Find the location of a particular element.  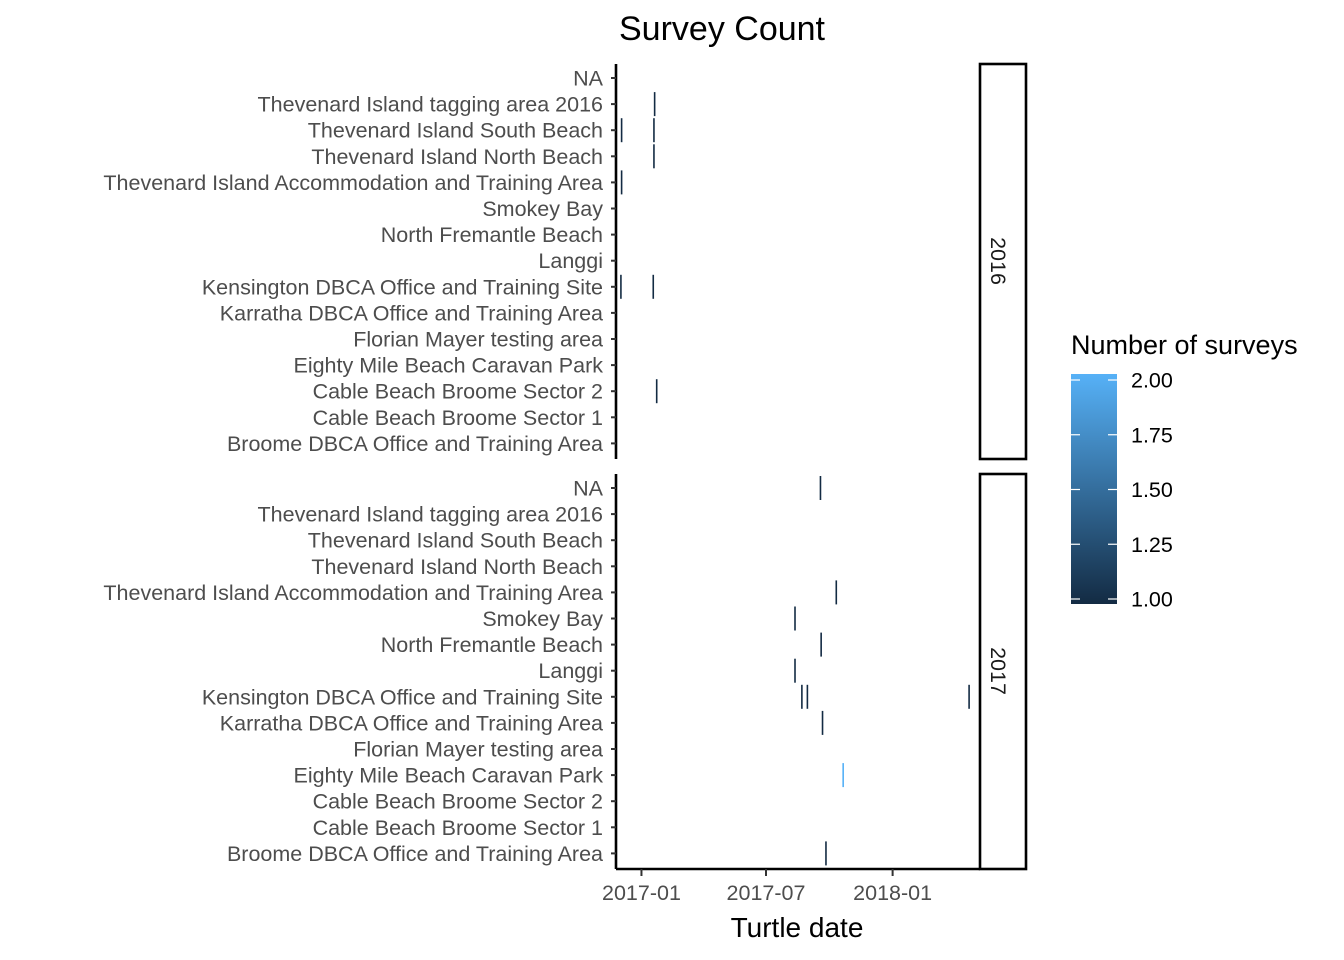

color-legend: Number of surveys 2.00 1.75 1.50 1.25 1.00 is located at coordinates (1184, 471).